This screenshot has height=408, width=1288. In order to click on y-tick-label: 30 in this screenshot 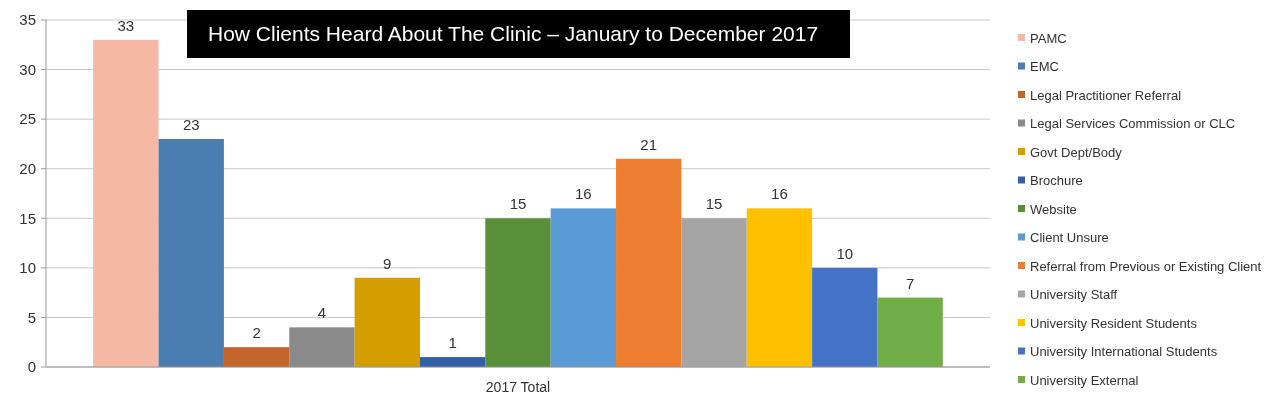, I will do `click(27, 69)`.